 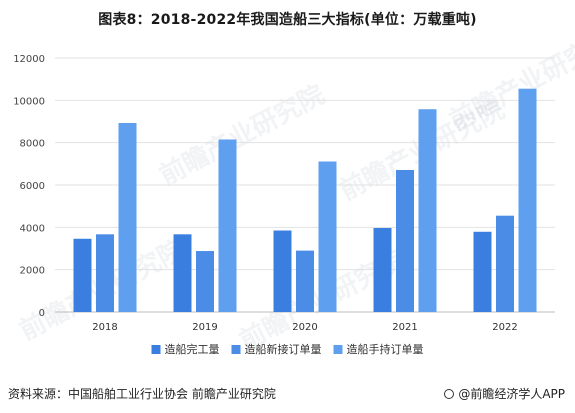 What do you see at coordinates (32, 228) in the screenshot?
I see `y-tick-label: 4000` at bounding box center [32, 228].